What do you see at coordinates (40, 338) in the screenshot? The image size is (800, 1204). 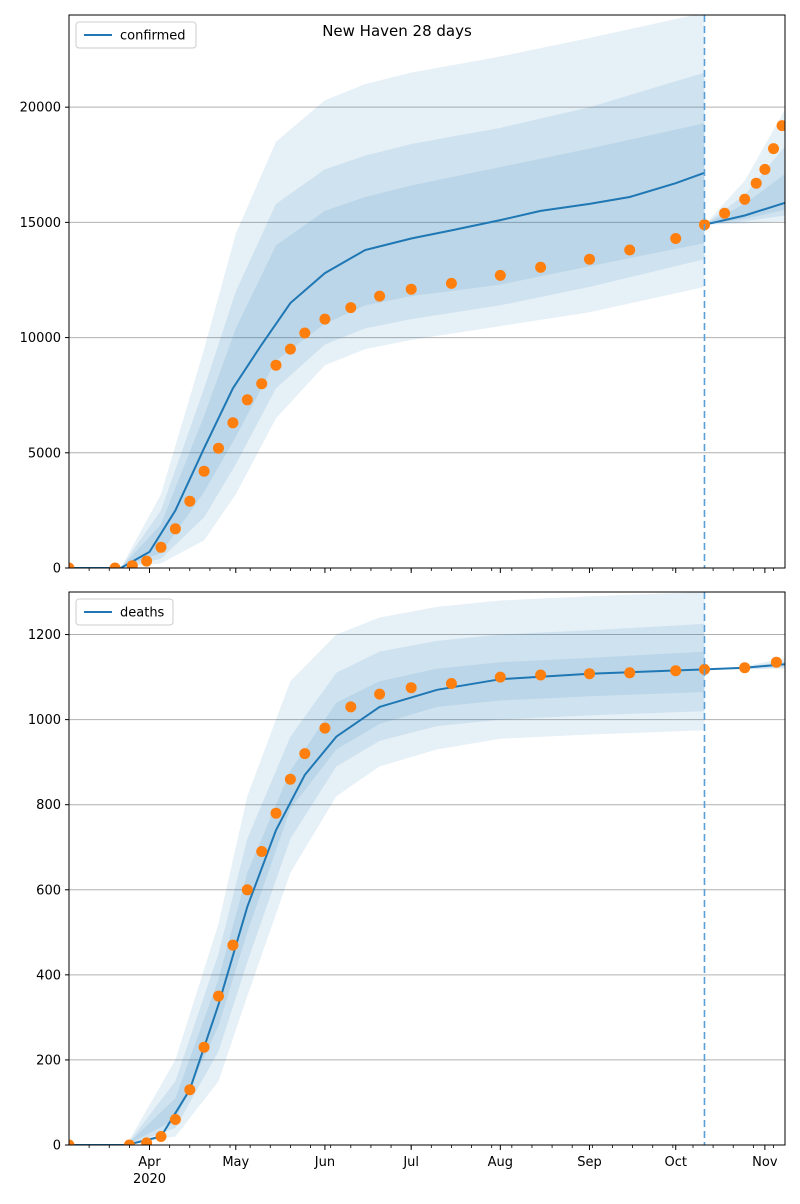 I see `y-tick-label: 10000` at bounding box center [40, 338].